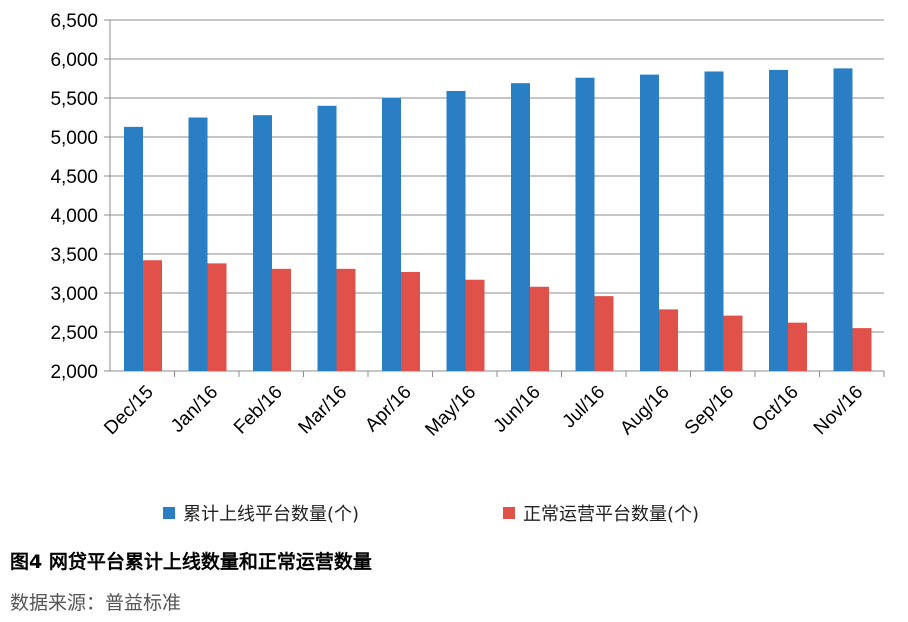 This screenshot has height=622, width=908. I want to click on x-tick-label: Feb/16, so click(258, 410).